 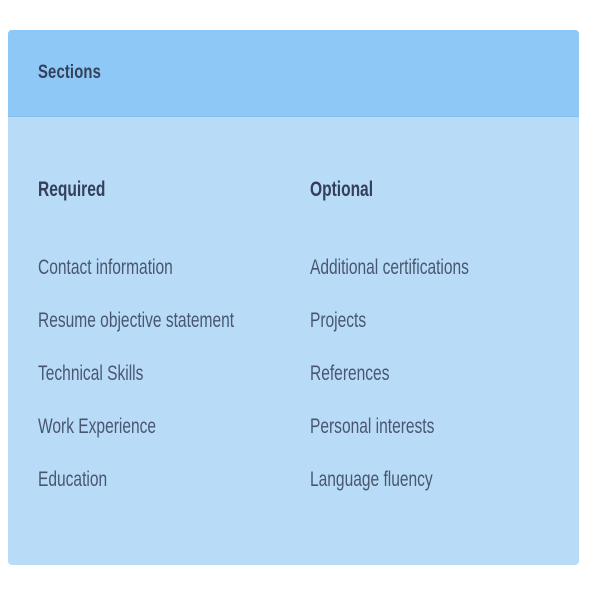 What do you see at coordinates (342, 189) in the screenshot?
I see `optional-heading: Optional` at bounding box center [342, 189].